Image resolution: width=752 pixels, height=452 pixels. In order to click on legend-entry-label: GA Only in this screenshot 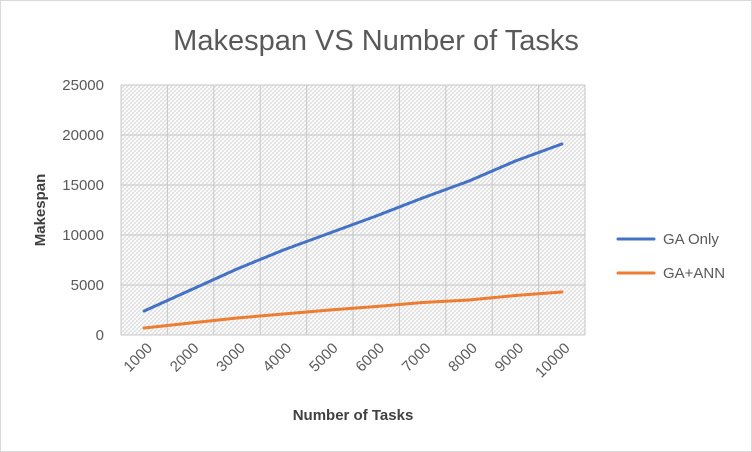, I will do `click(691, 239)`.